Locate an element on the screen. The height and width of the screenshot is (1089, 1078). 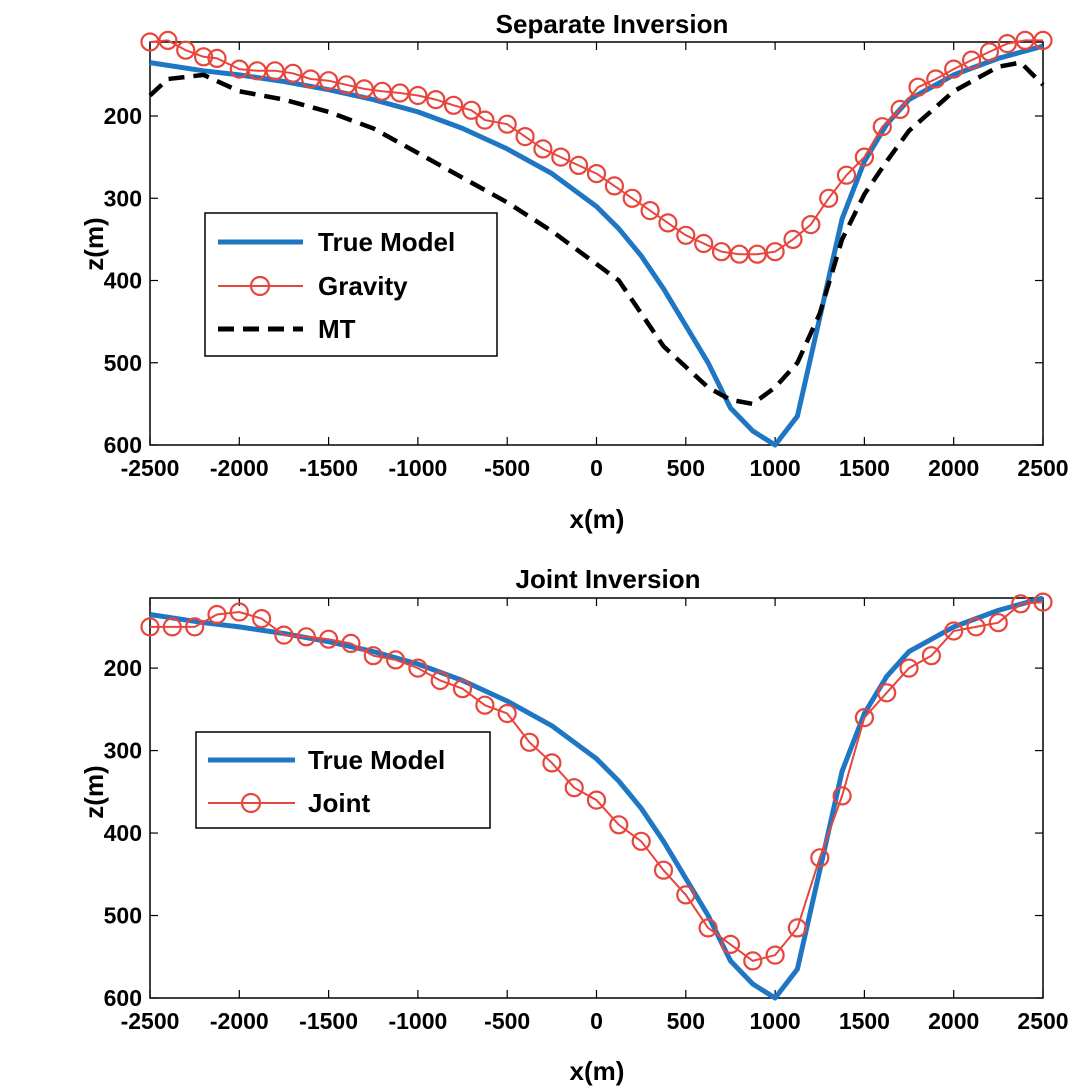
x-tick-label: 500 is located at coordinates (686, 1021).